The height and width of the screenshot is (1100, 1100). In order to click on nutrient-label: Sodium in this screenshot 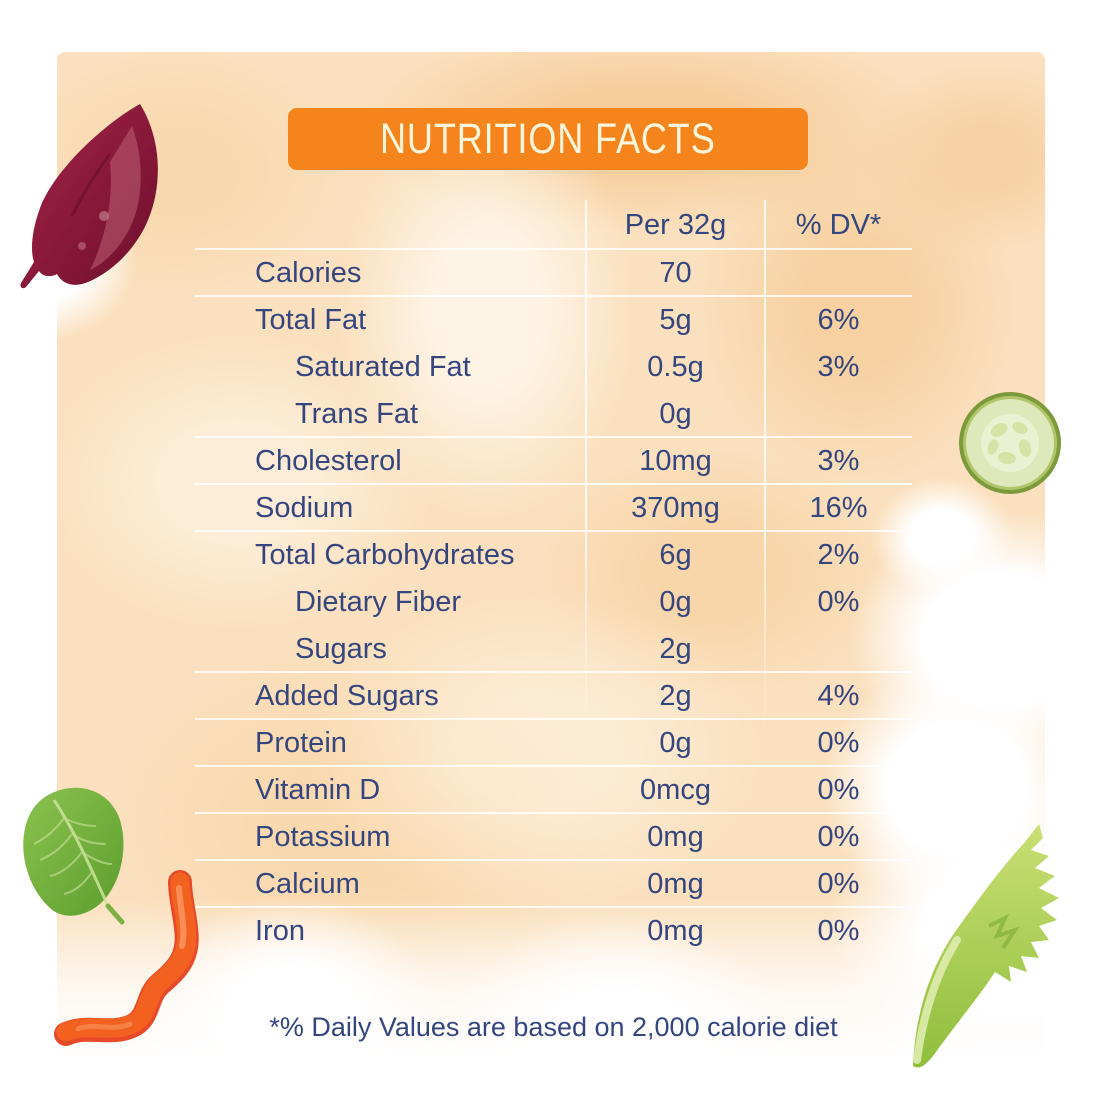, I will do `click(304, 508)`.